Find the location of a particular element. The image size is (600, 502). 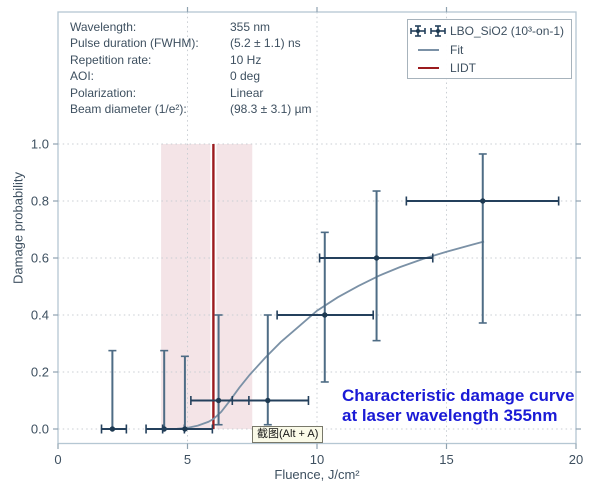

errorbar-glyphs is located at coordinates (428, 31).